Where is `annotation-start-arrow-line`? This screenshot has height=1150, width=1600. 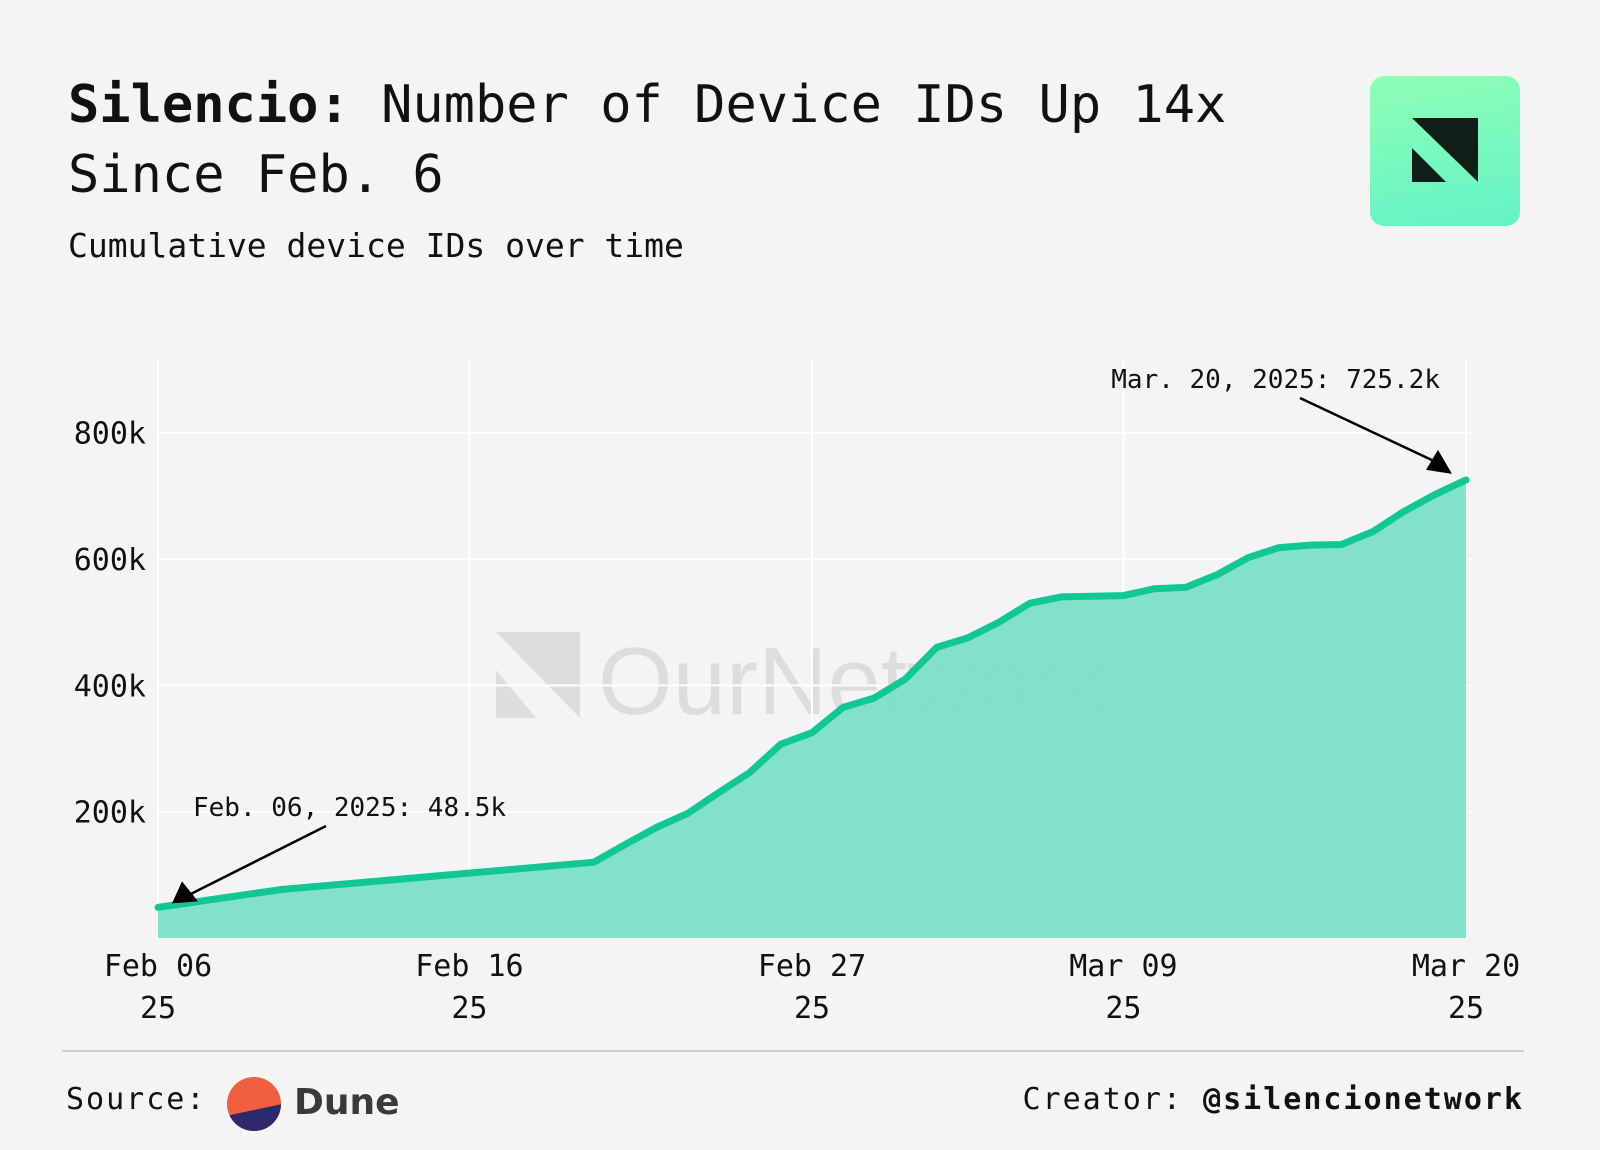 annotation-start-arrow-line is located at coordinates (256, 861).